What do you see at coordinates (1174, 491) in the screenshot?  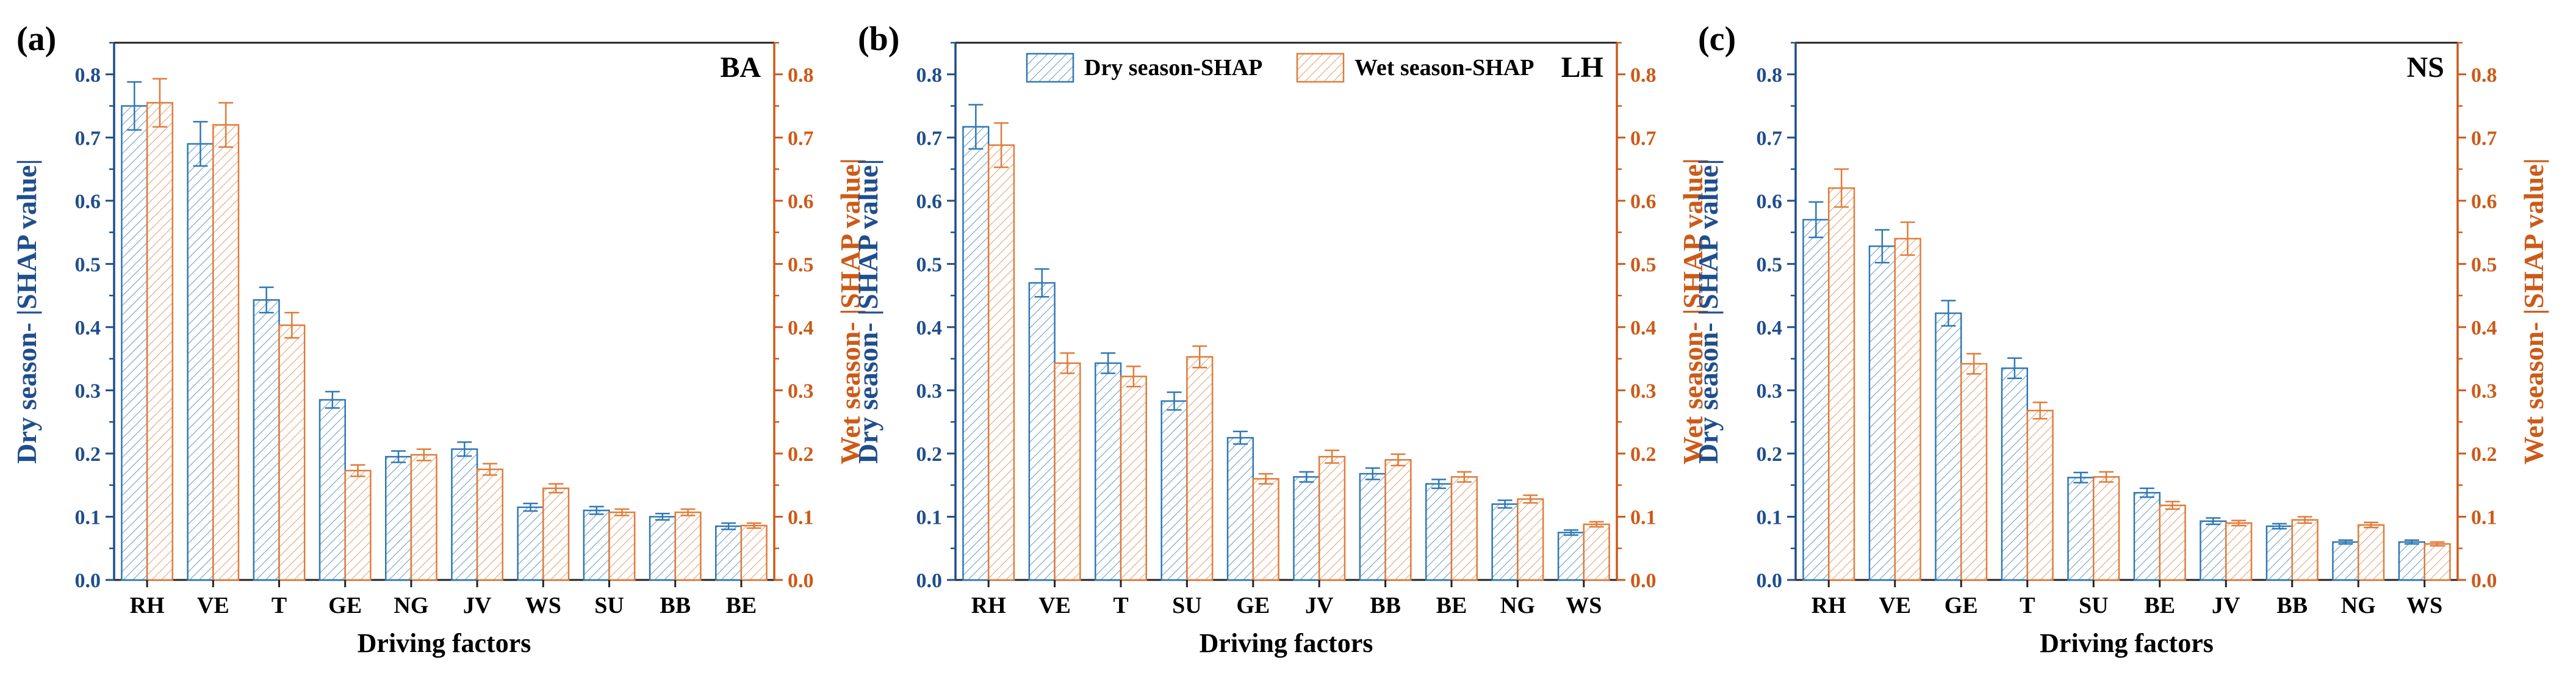 I see `dry-bar-su` at bounding box center [1174, 491].